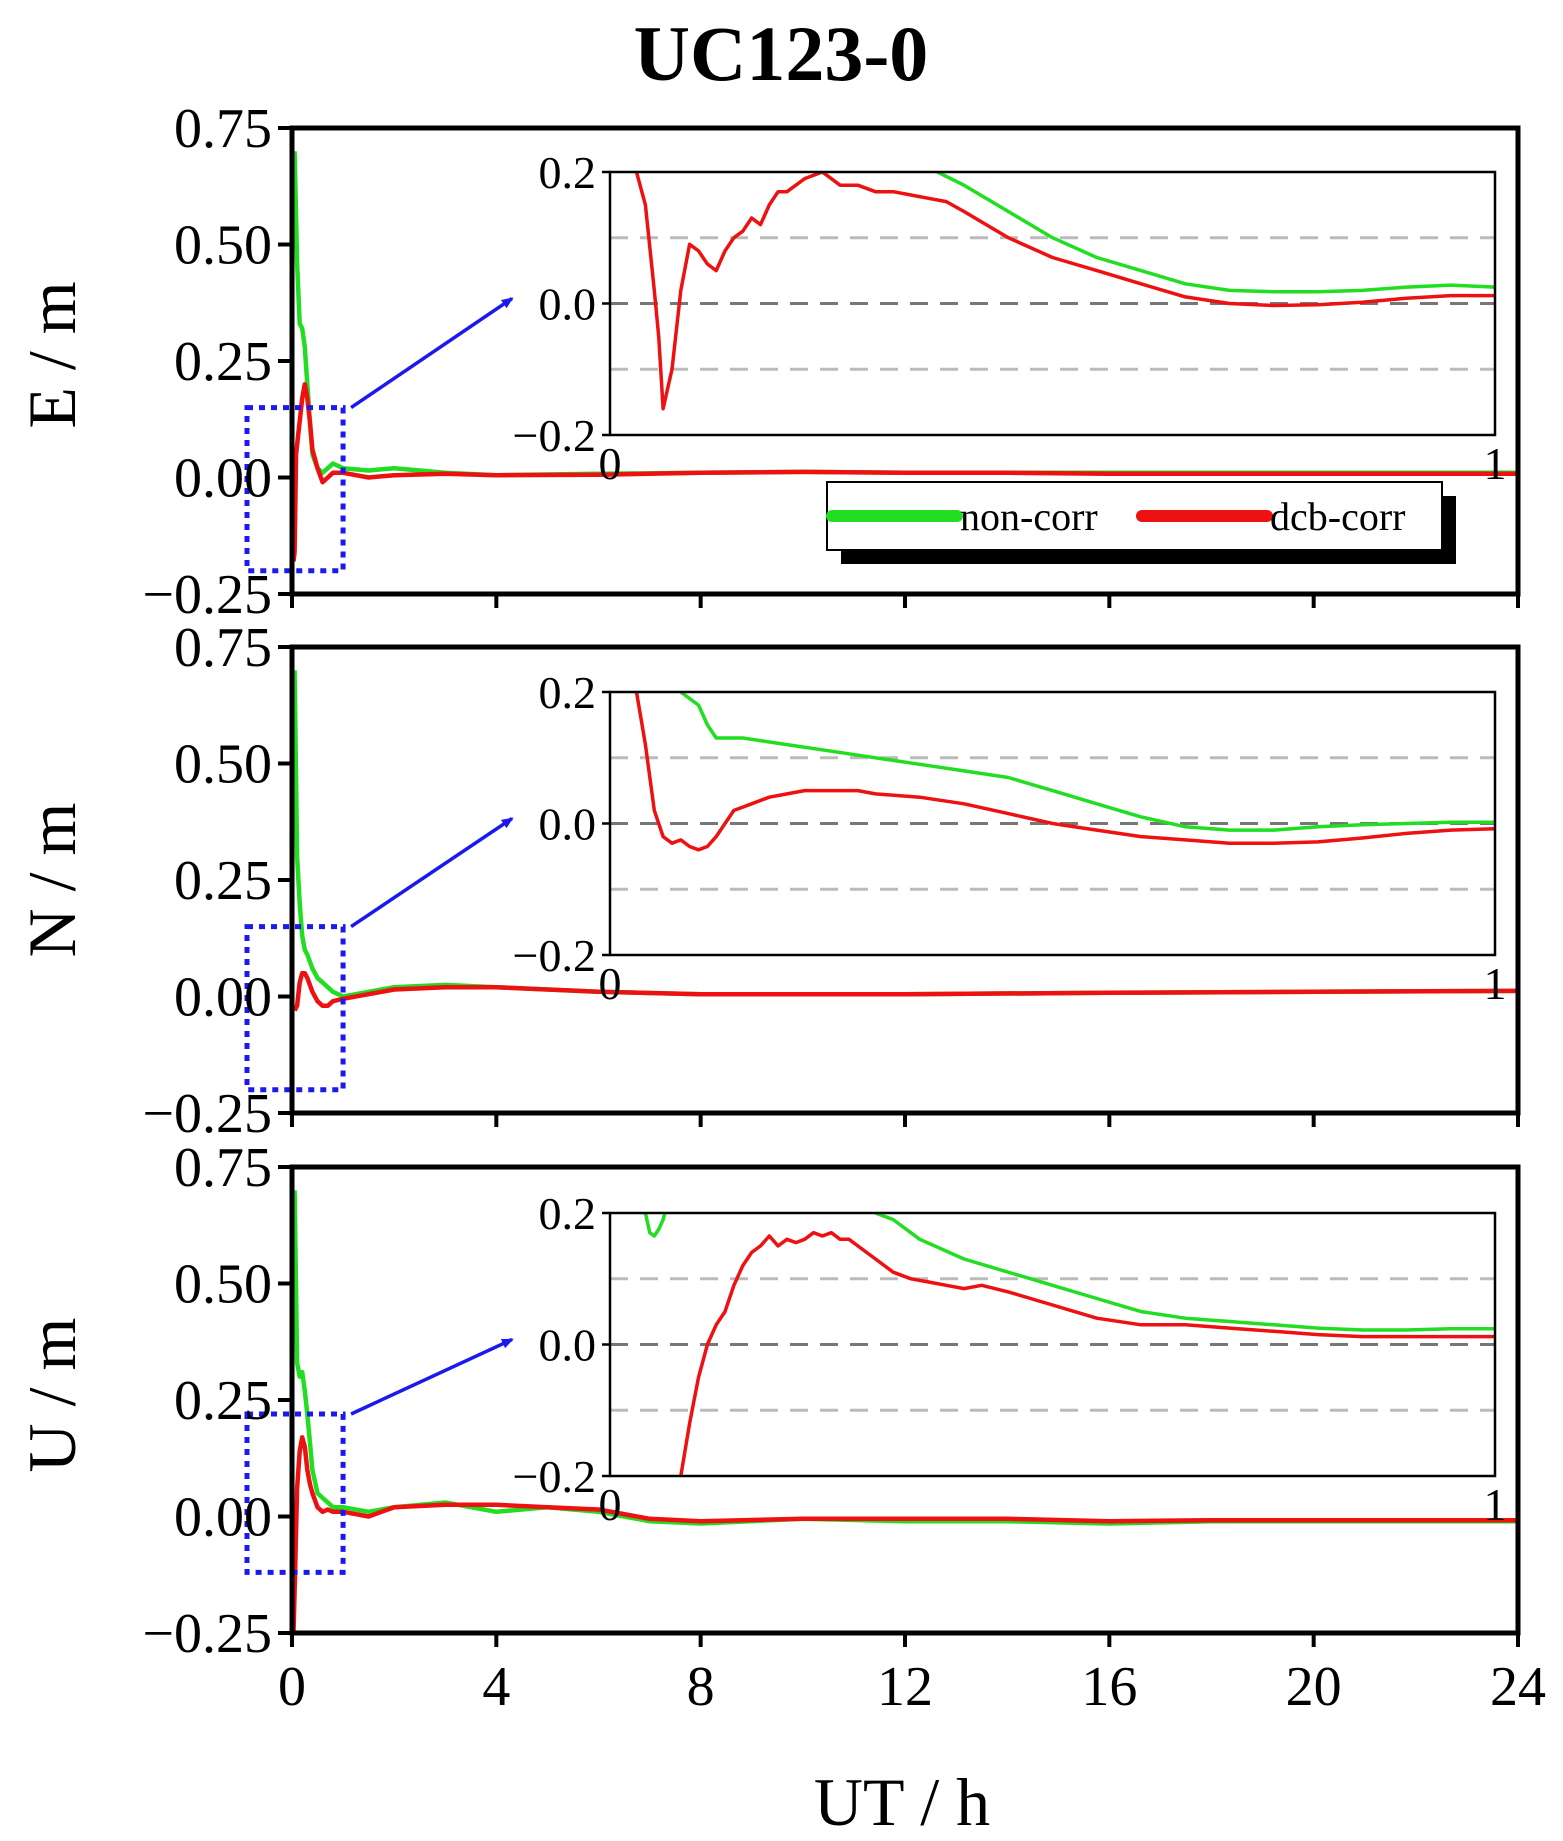  Describe the element at coordinates (701, 1687) in the screenshot. I see `x-tick-label: 8` at that location.